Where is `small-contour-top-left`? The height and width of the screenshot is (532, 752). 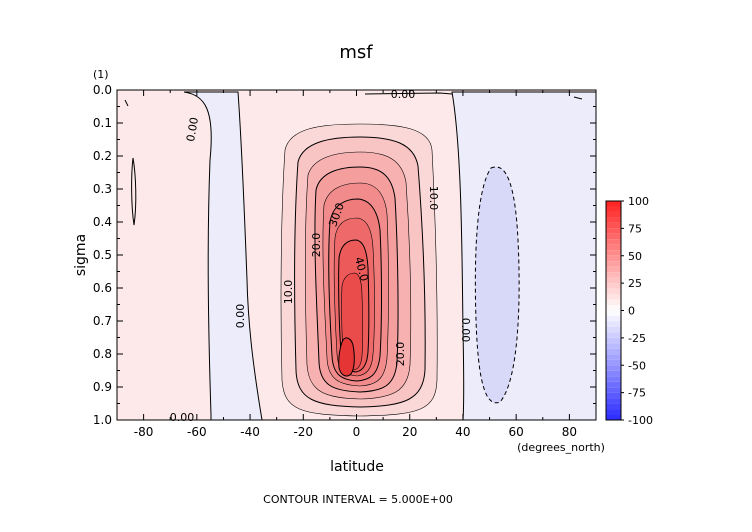
small-contour-top-left is located at coordinates (126, 103).